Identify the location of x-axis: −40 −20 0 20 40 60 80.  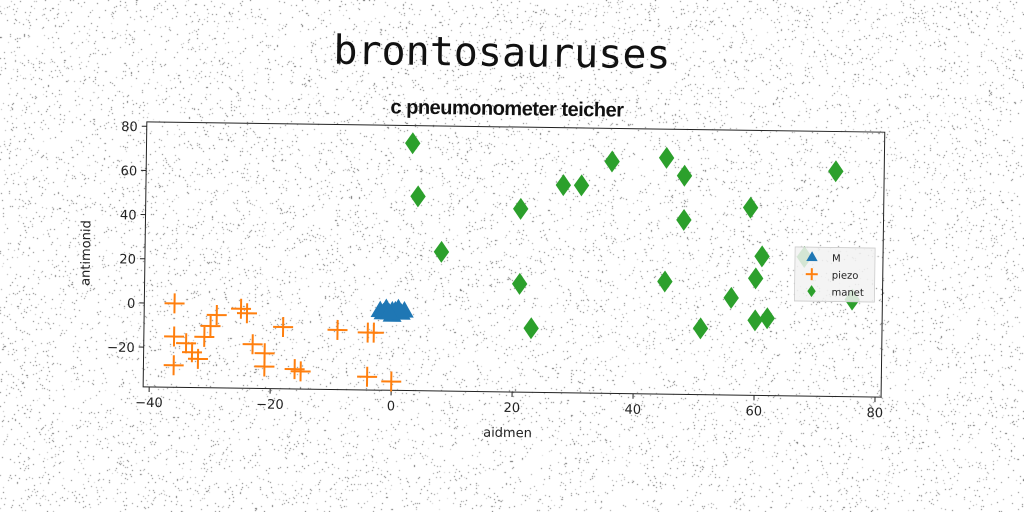
(509, 403).